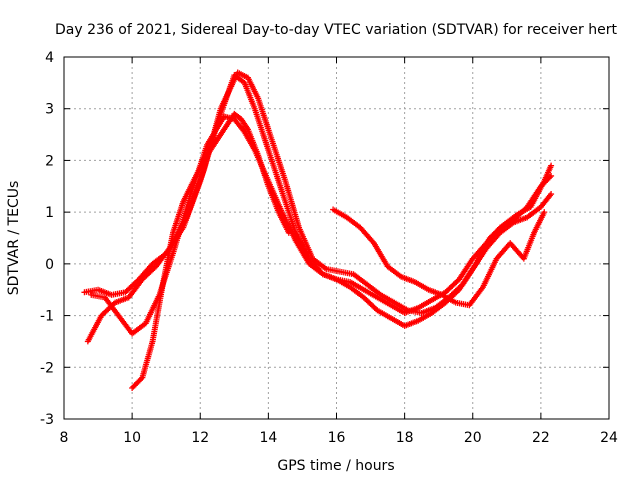 This screenshot has width=640, height=480. What do you see at coordinates (210, 250) in the screenshot?
I see `series-track-d` at bounding box center [210, 250].